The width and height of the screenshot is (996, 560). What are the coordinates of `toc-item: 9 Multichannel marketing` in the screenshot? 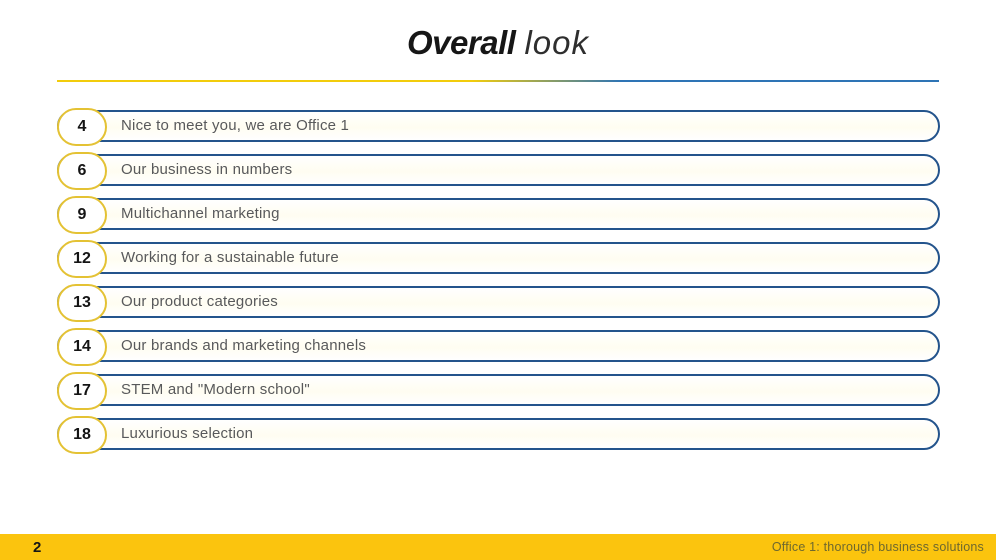 It's located at (498, 215).